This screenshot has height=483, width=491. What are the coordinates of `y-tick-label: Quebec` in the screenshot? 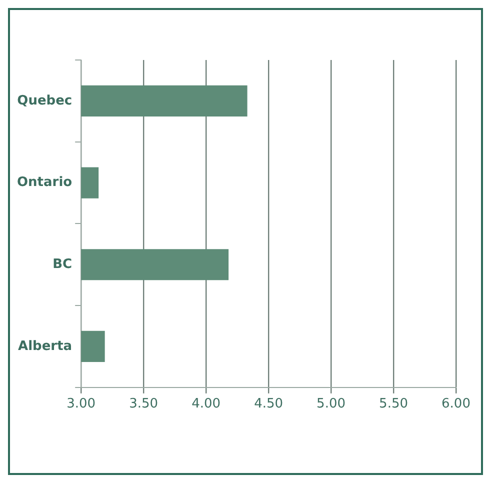 It's located at (44, 100).